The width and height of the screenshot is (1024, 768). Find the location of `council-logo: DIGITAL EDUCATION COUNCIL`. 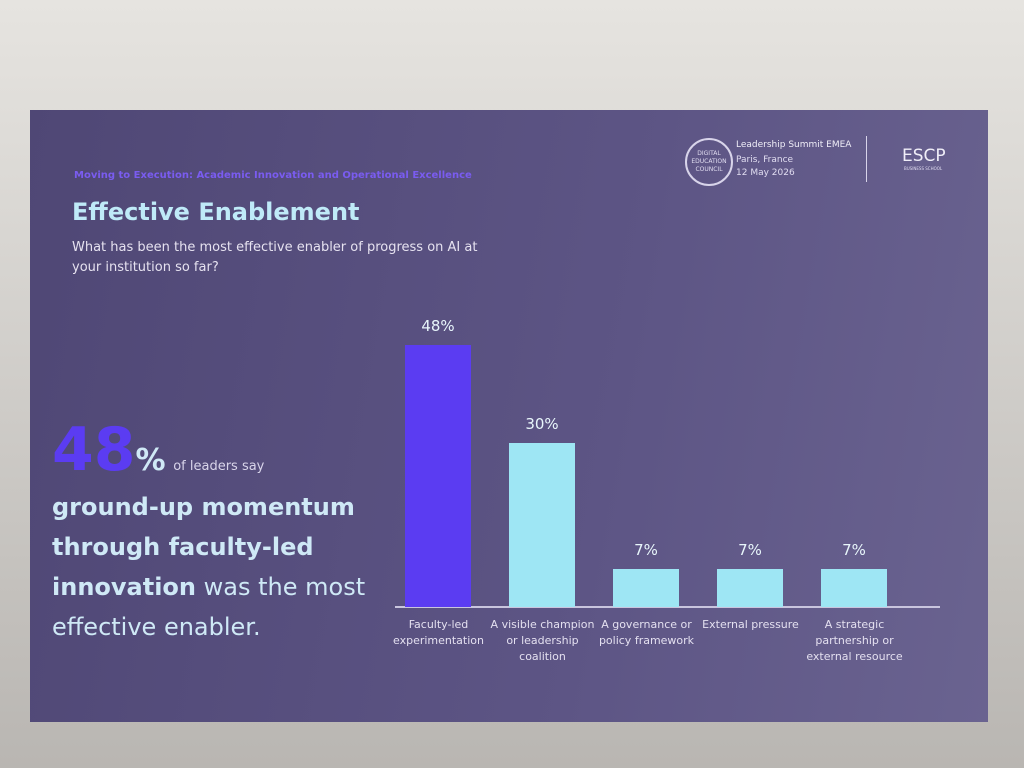

council-logo: DIGITAL EDUCATION COUNCIL is located at coordinates (709, 162).